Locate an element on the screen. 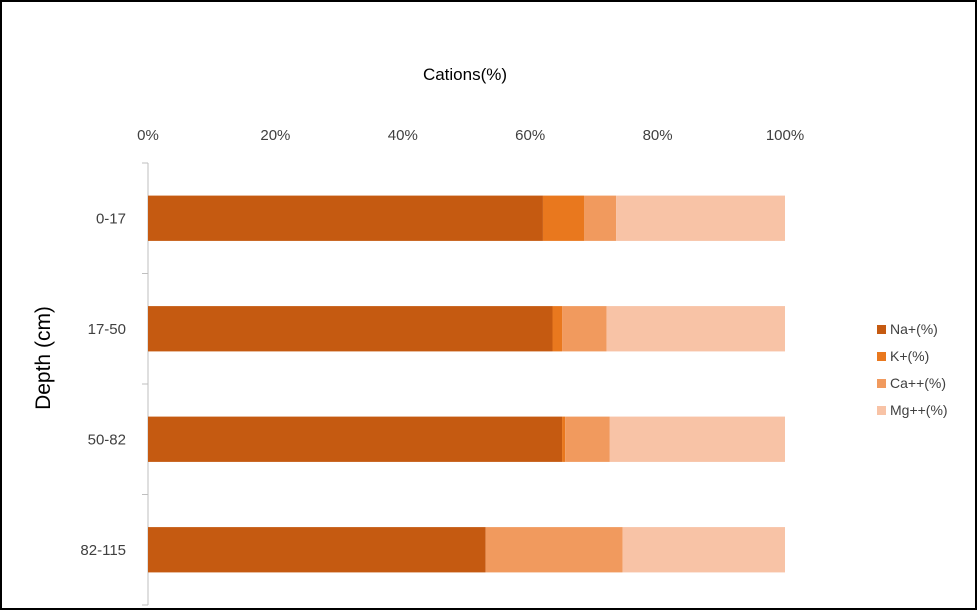 Image resolution: width=977 pixels, height=610 pixels. x-tick-label: 0% is located at coordinates (148, 135).